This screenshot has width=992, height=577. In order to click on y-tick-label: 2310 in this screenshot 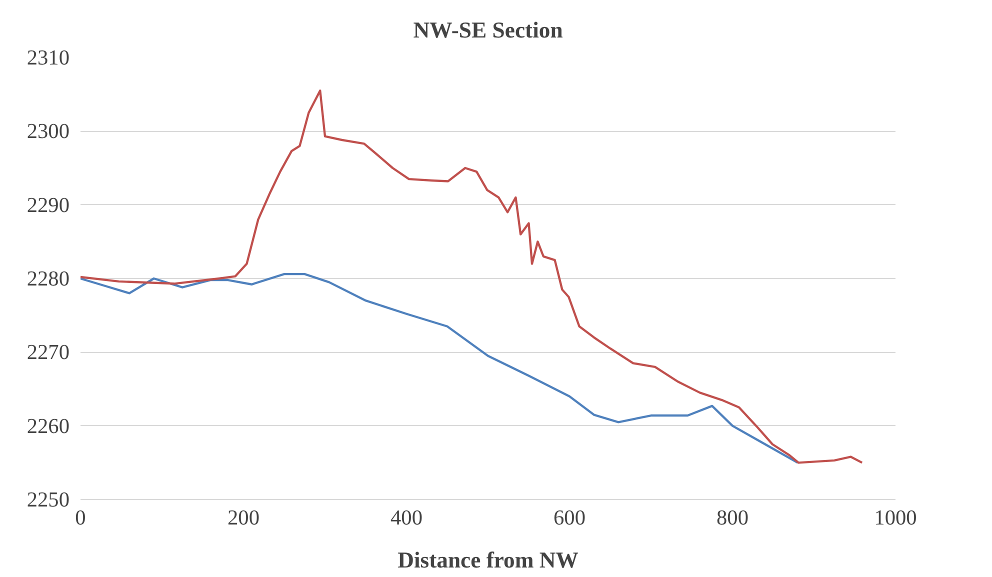, I will do `click(48, 58)`.